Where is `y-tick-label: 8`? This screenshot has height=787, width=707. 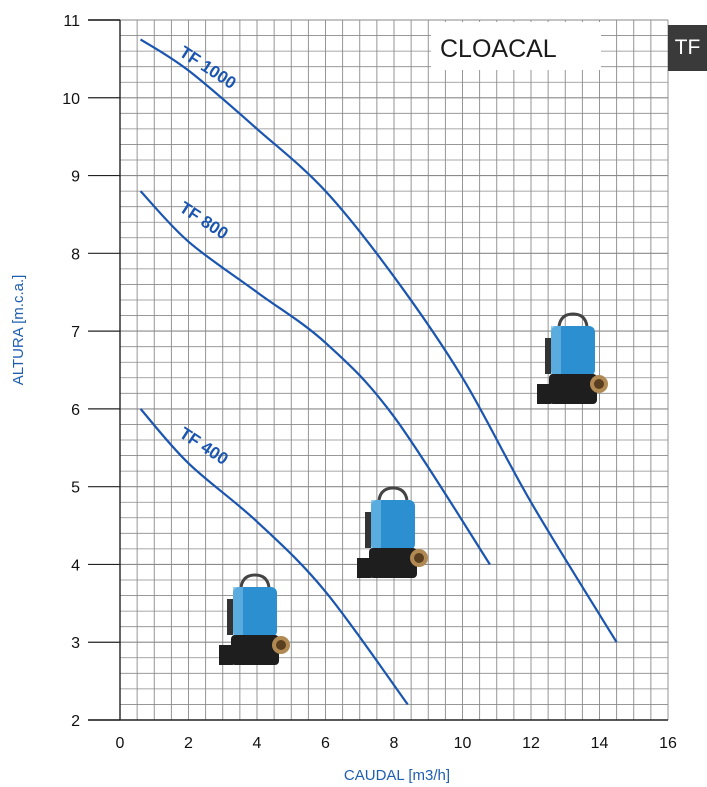 y-tick-label: 8 is located at coordinates (75, 254).